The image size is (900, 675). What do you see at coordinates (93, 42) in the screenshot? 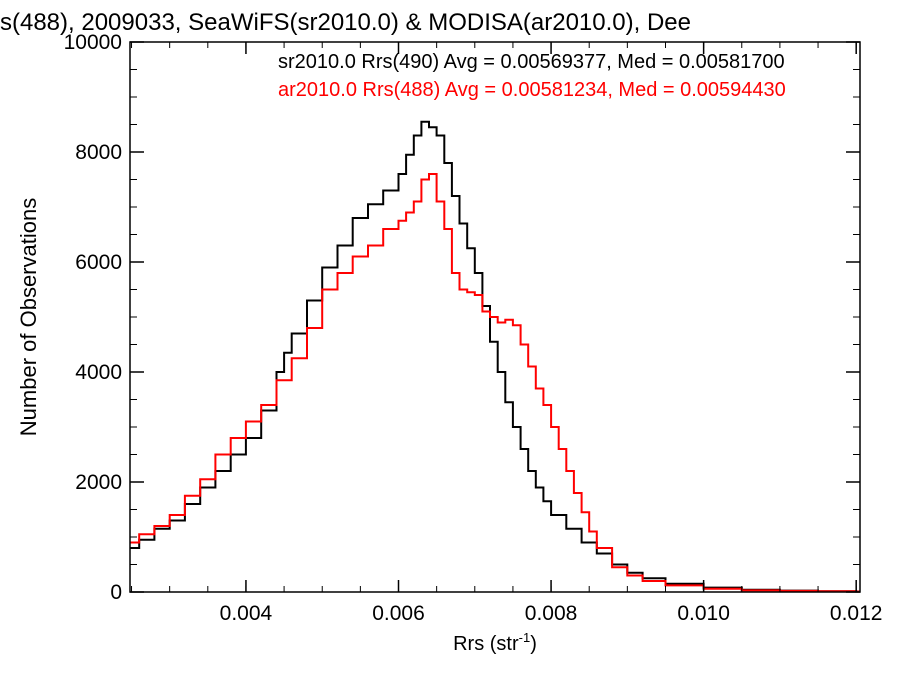
I see `y-tick-label: 10000` at bounding box center [93, 42].